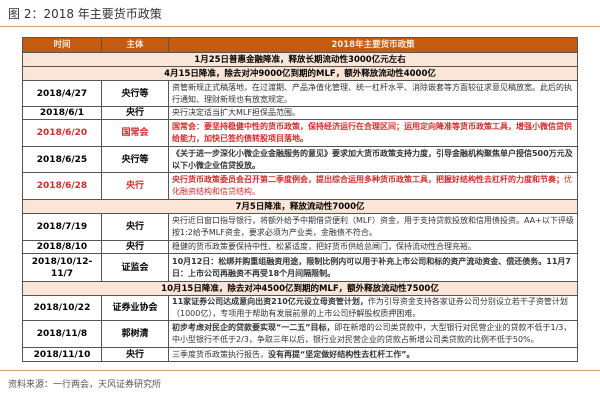  I want to click on date-cell: 2018/10/12-11/7, so click(62, 267).